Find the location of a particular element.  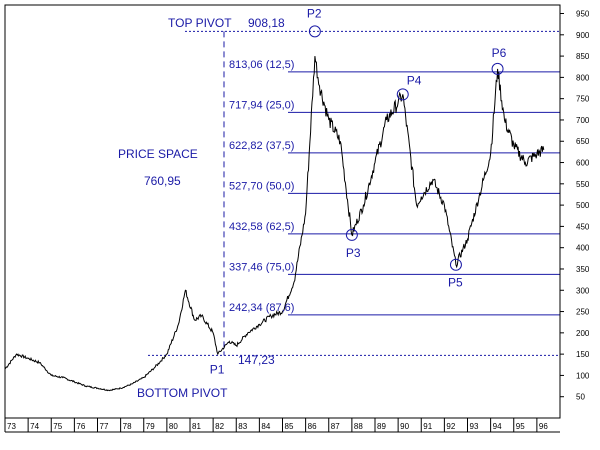

x-tick-label-22: 95 is located at coordinates (520, 426).